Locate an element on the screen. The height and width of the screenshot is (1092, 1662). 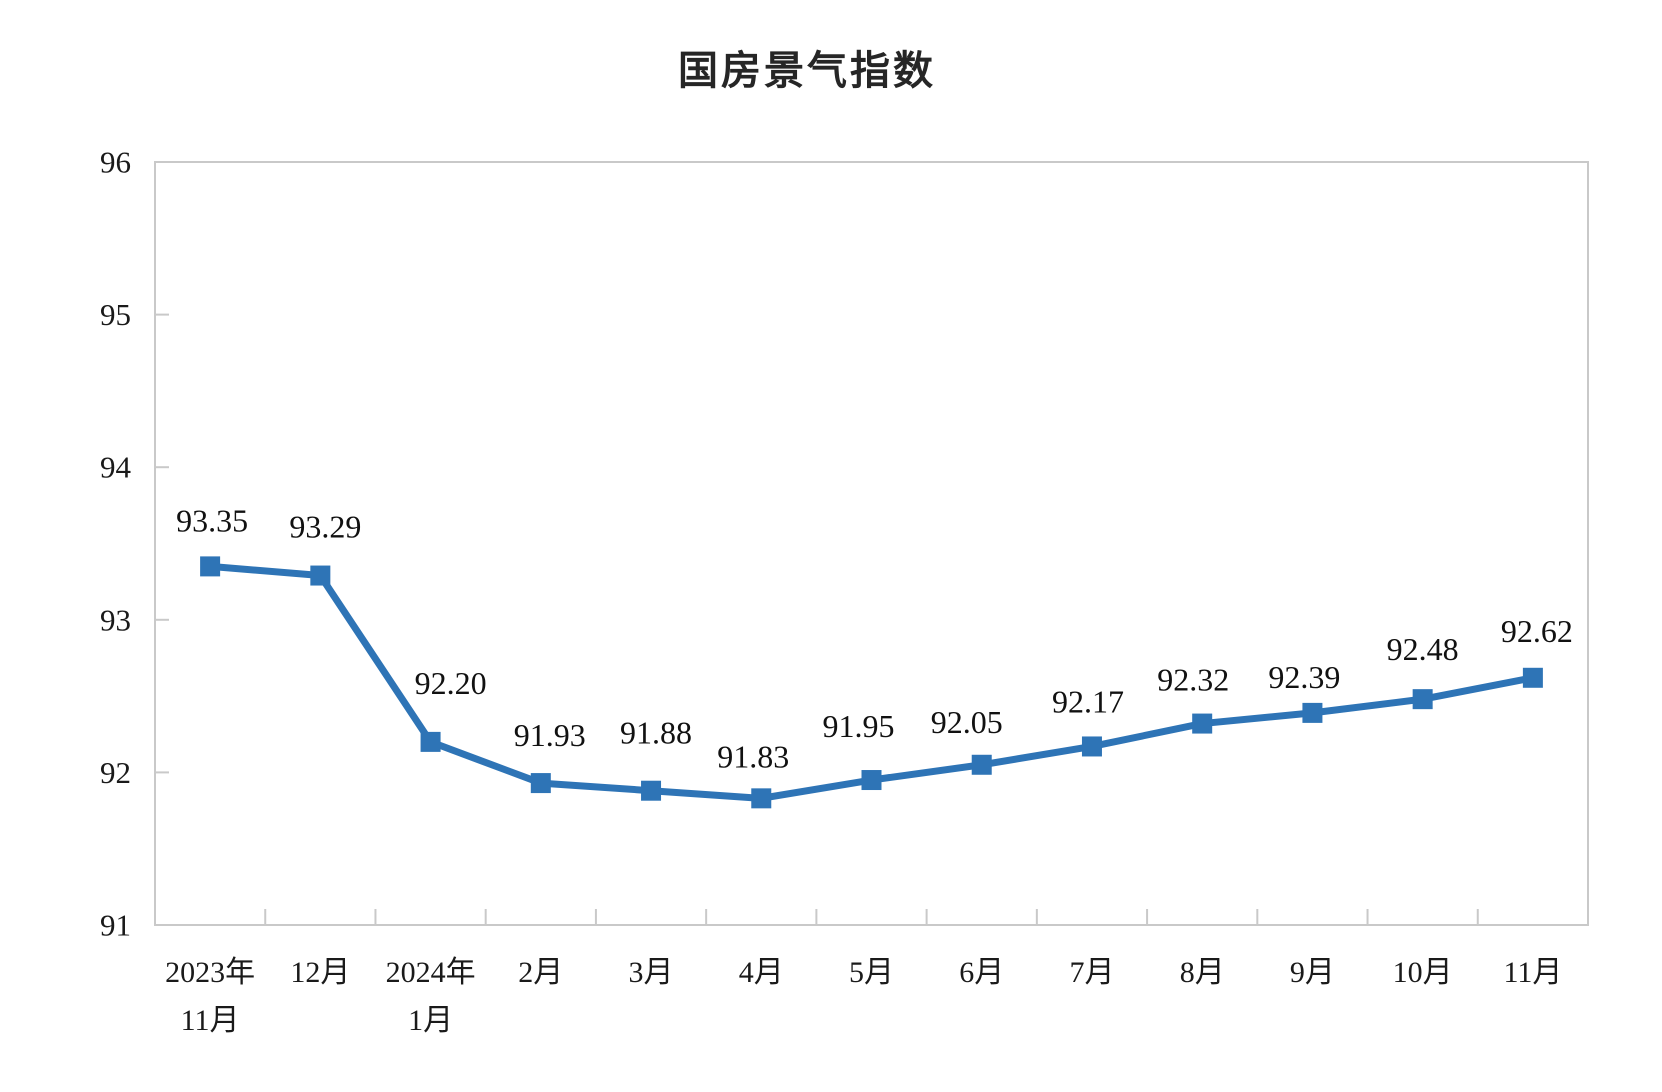
x-tick-label: 4月 is located at coordinates (761, 972).